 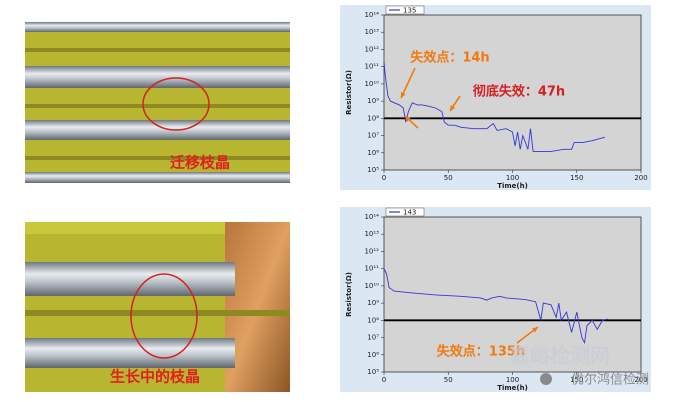 What do you see at coordinates (409, 11) in the screenshot?
I see `legend-label: 135` at bounding box center [409, 11].